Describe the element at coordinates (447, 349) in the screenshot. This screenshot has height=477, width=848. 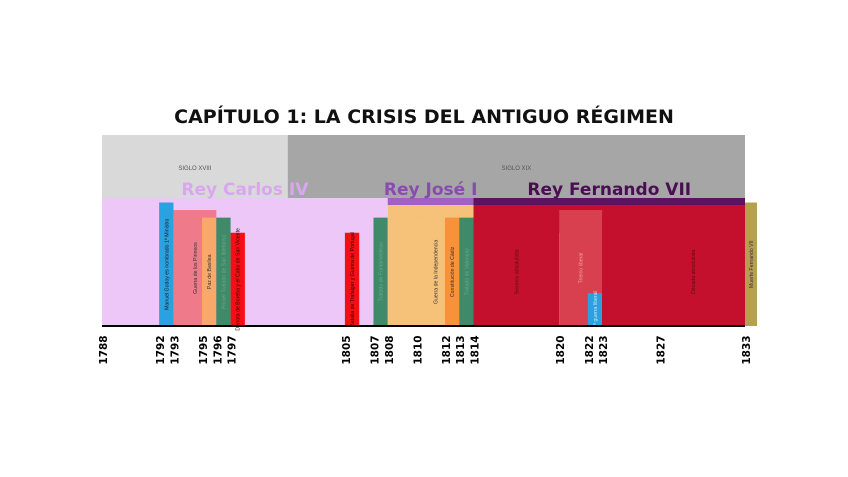
I see `year-label: 1812` at that location.